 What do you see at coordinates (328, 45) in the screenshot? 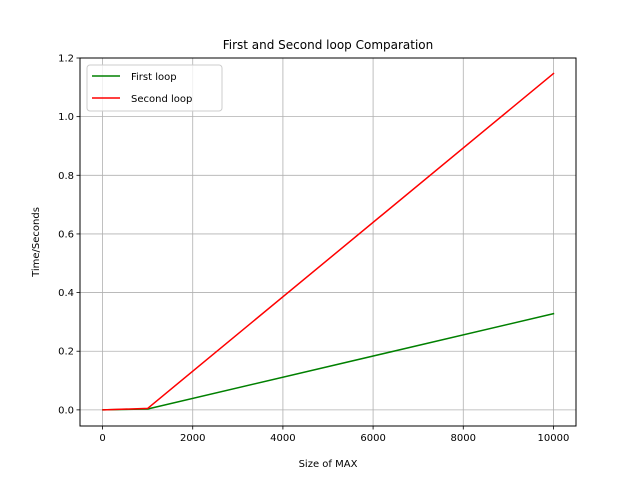
I see `chart-title: First and Second loop Comparation` at bounding box center [328, 45].